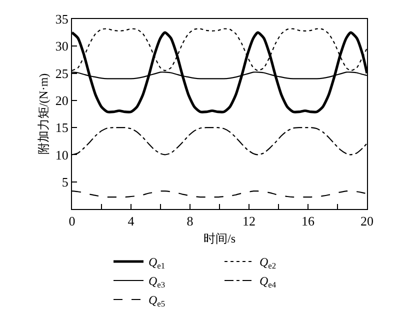  What do you see at coordinates (131, 221) in the screenshot?
I see `x-tick-label: 4` at bounding box center [131, 221].